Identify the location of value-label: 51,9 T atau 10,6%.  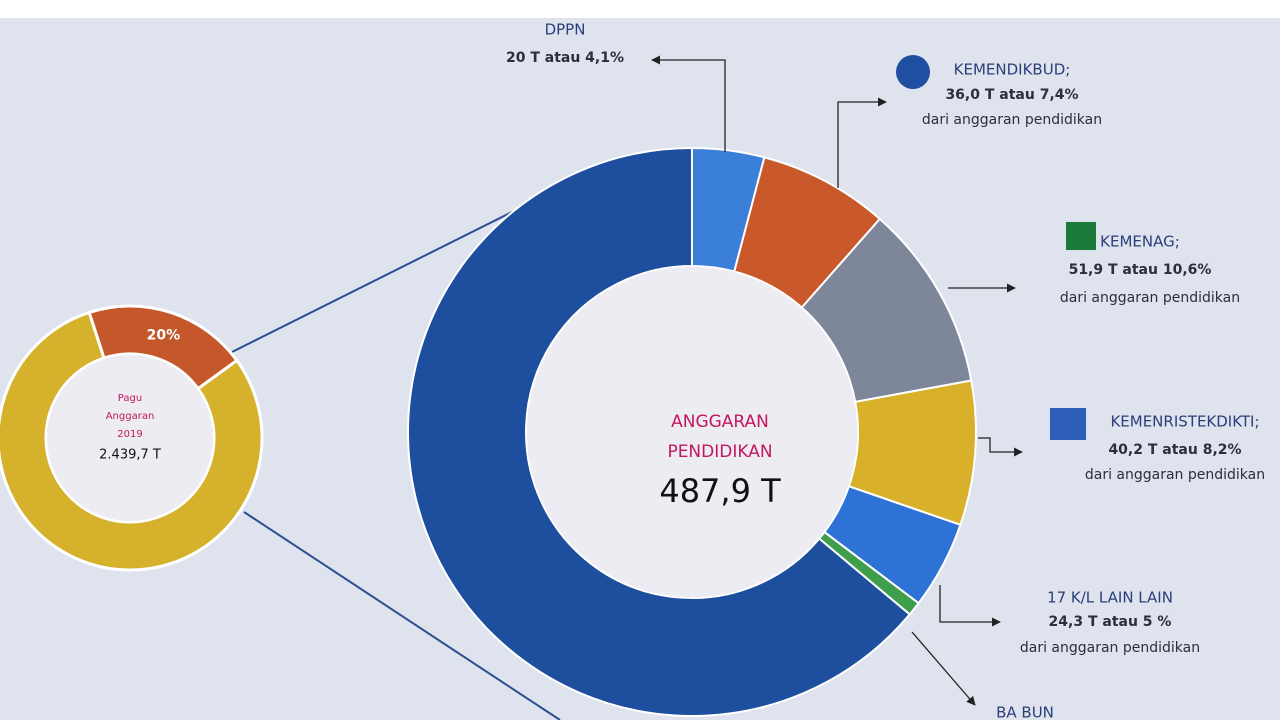
(1140, 270).